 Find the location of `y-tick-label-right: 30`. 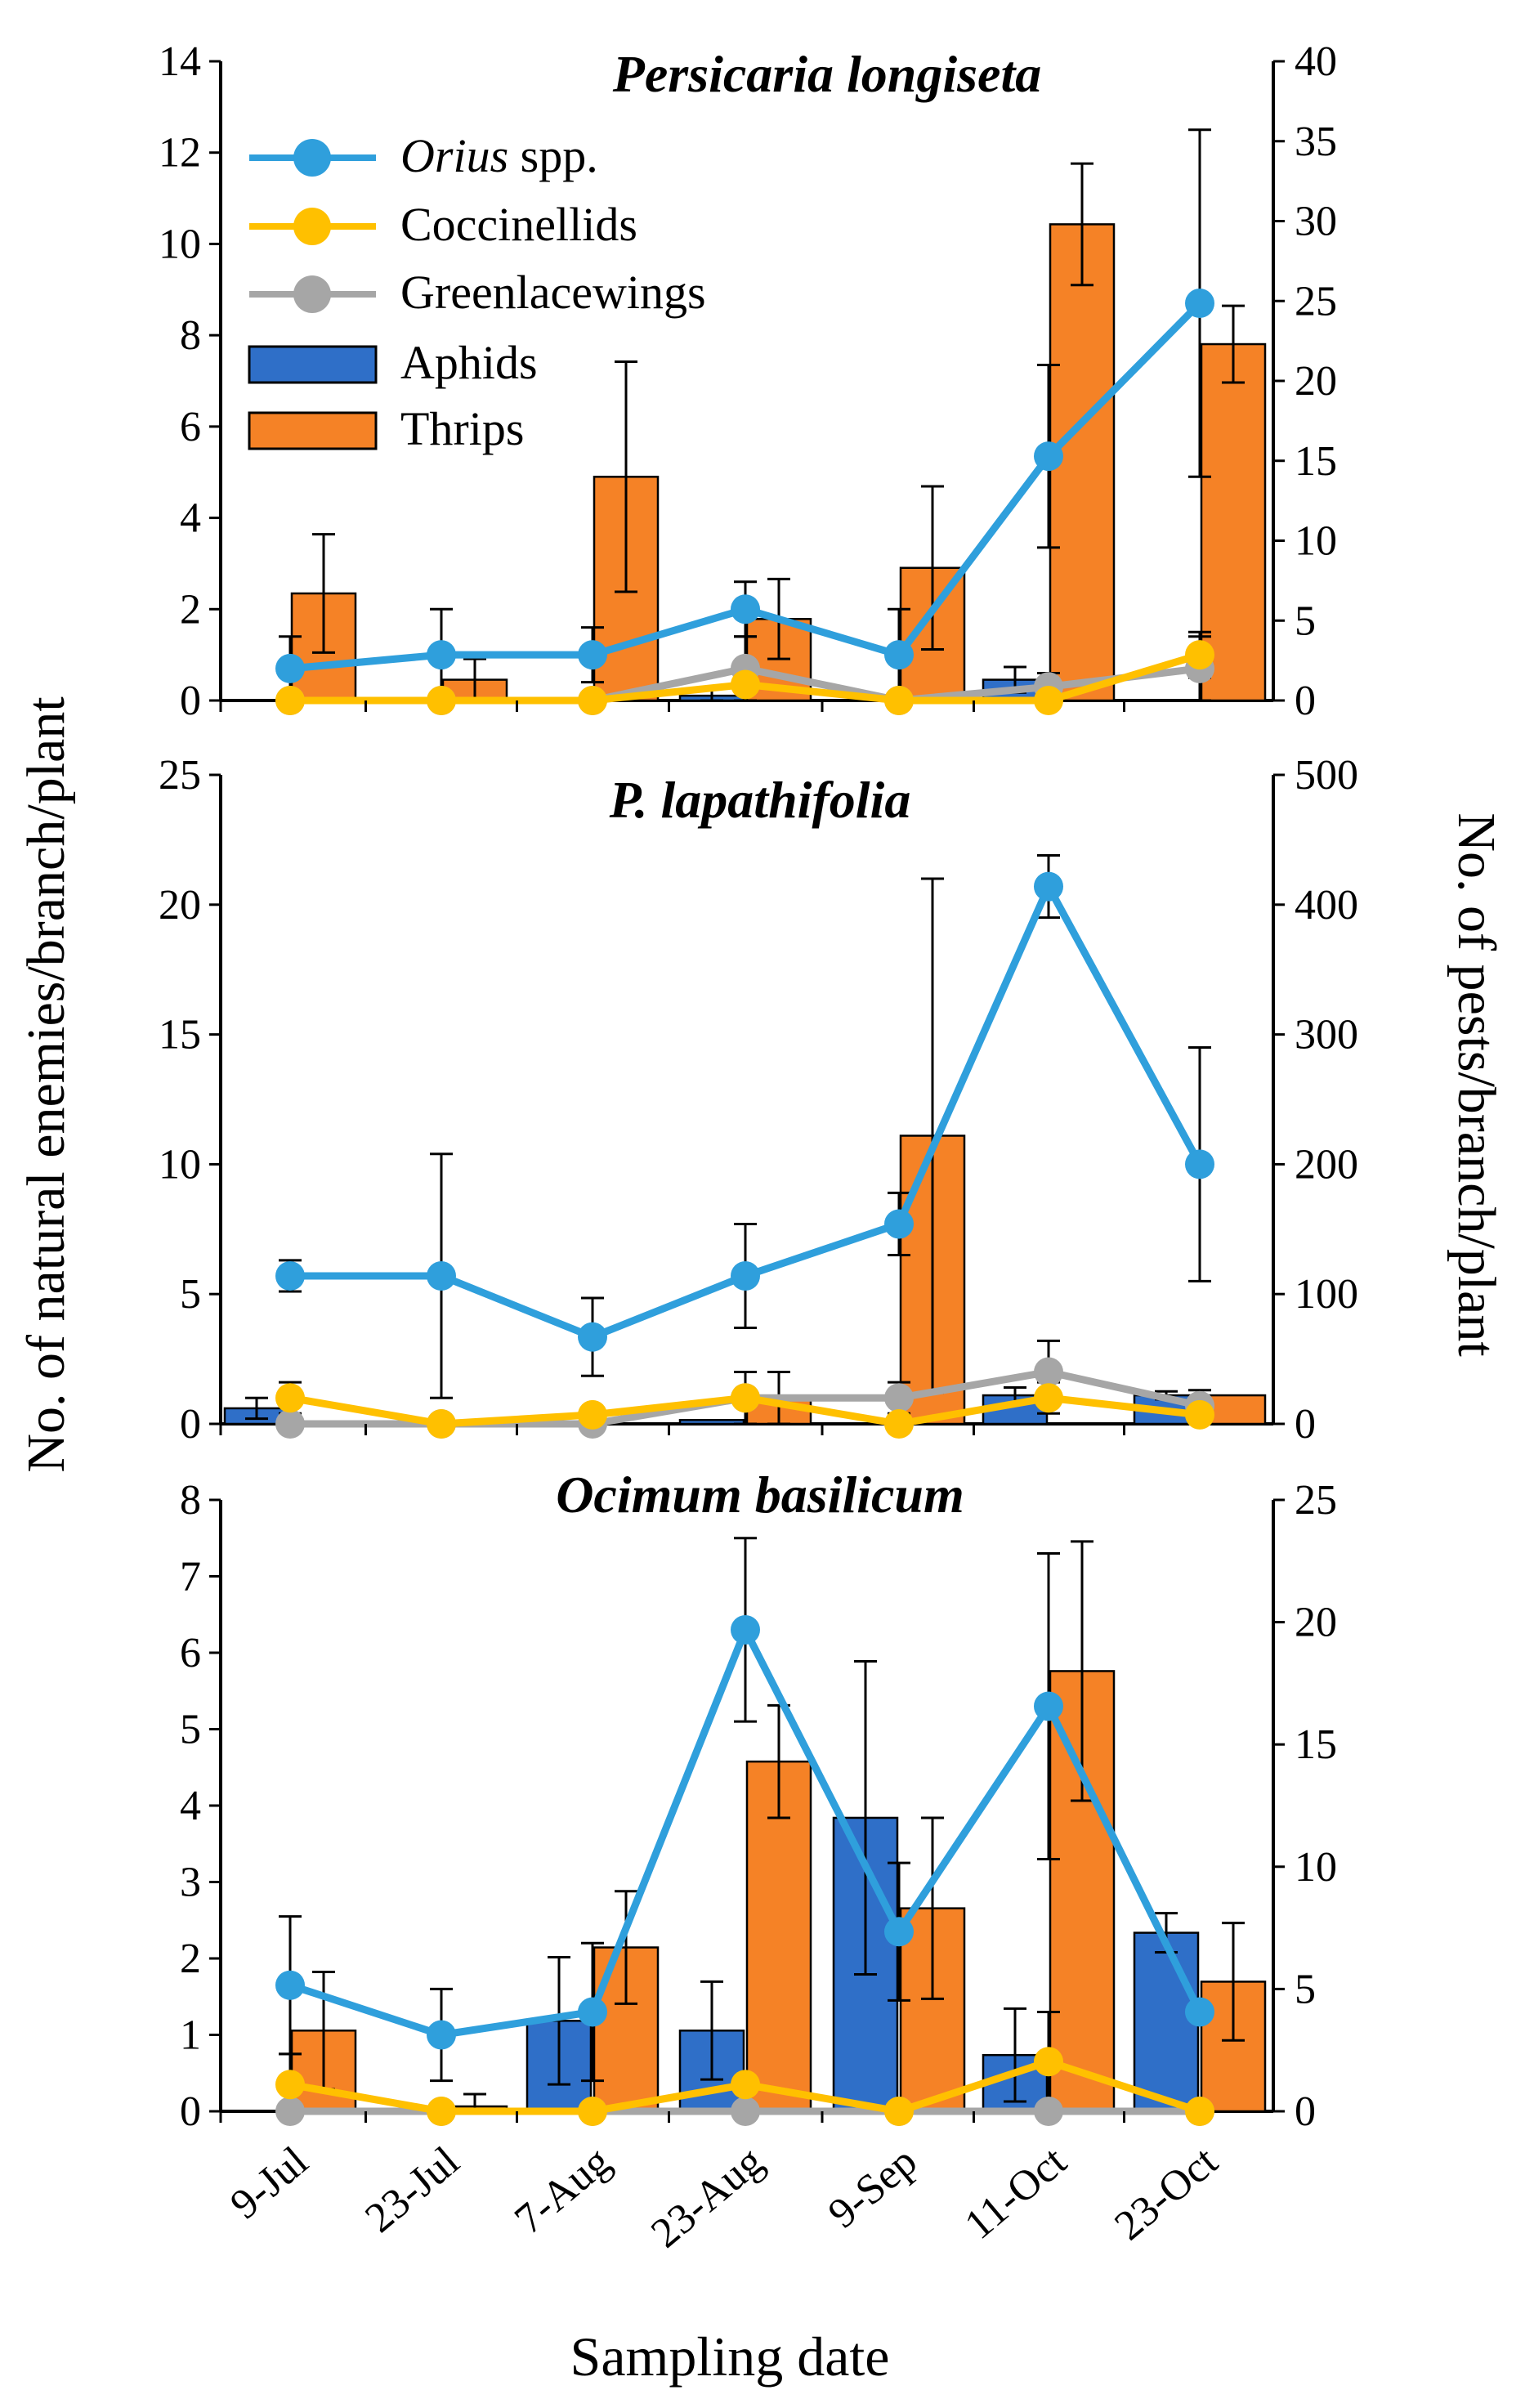

y-tick-label-right: 30 is located at coordinates (1316, 222).